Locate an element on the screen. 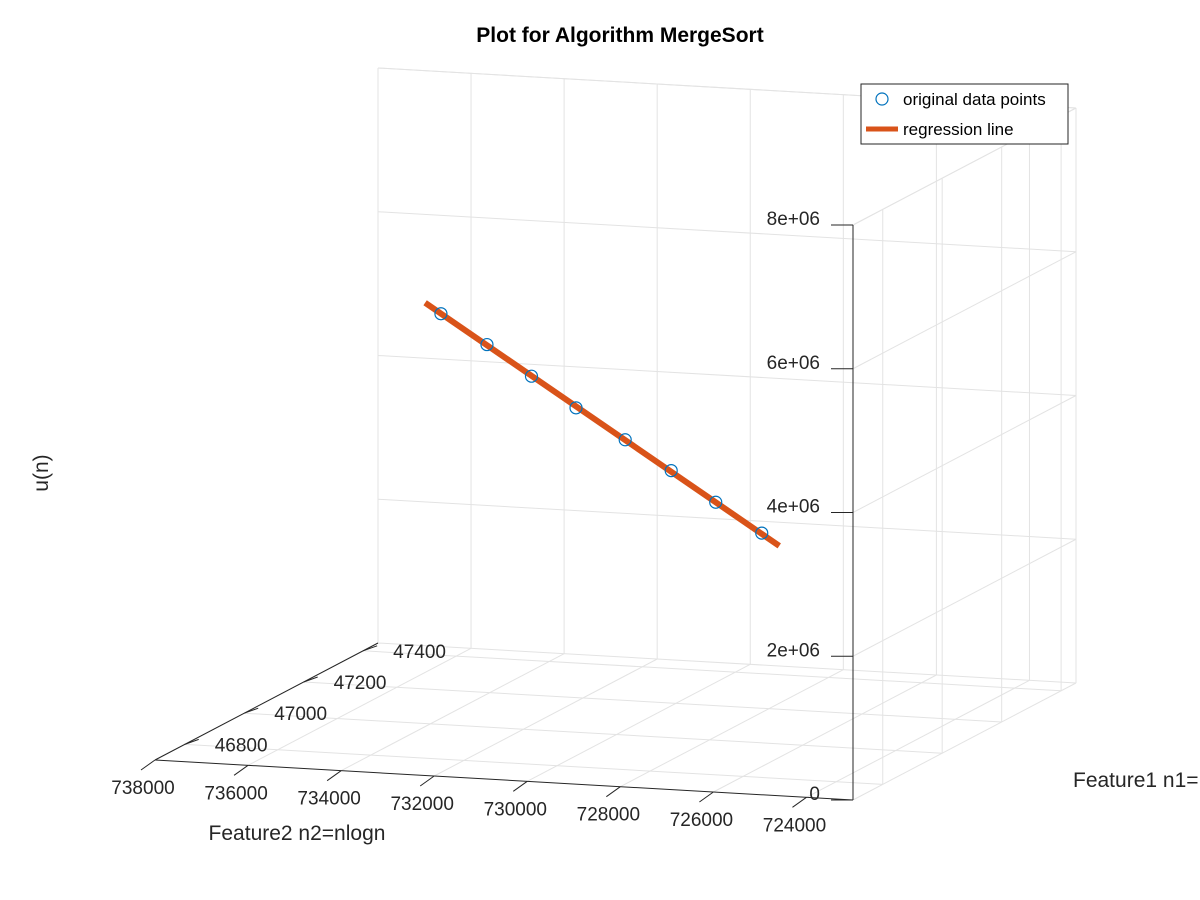  z-tick-label: 4e+06 is located at coordinates (793, 507).